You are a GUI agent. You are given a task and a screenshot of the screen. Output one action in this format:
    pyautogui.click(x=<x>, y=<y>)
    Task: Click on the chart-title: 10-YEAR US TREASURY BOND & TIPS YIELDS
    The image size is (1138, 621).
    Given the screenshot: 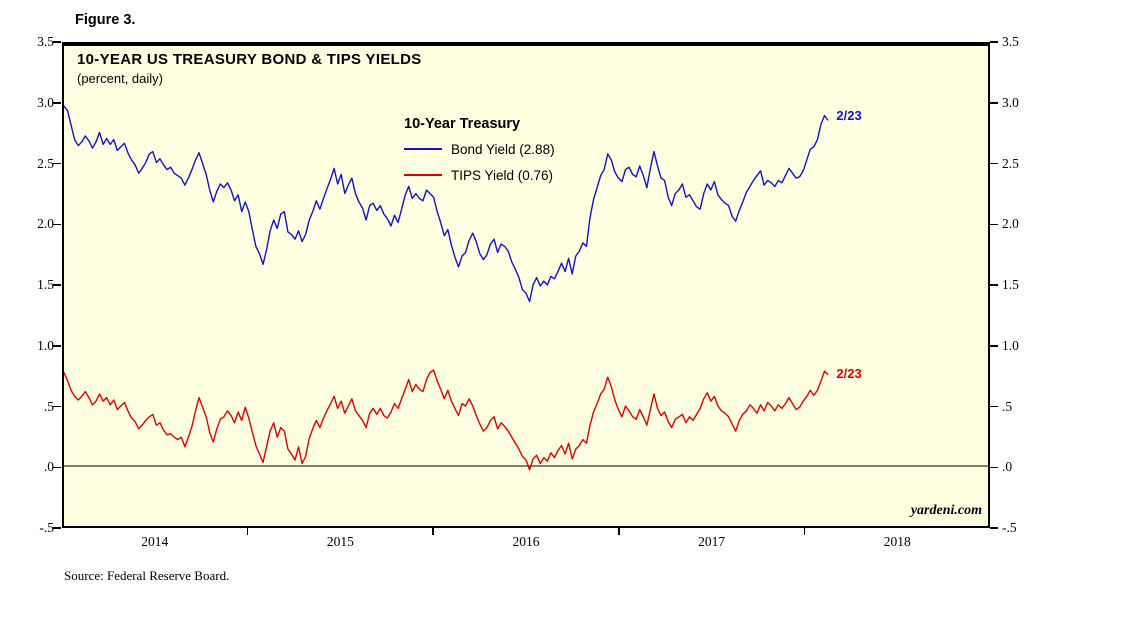 What is the action you would take?
    pyautogui.click(x=249, y=59)
    